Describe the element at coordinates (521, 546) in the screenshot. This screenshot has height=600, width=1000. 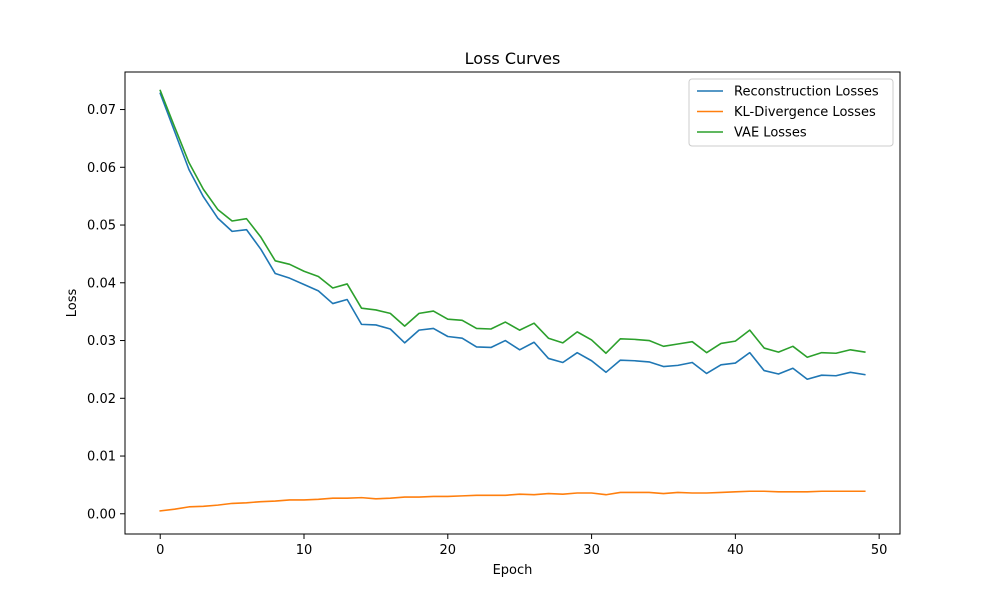
I see `x-axis: 0 10 20 30 40 50` at that location.